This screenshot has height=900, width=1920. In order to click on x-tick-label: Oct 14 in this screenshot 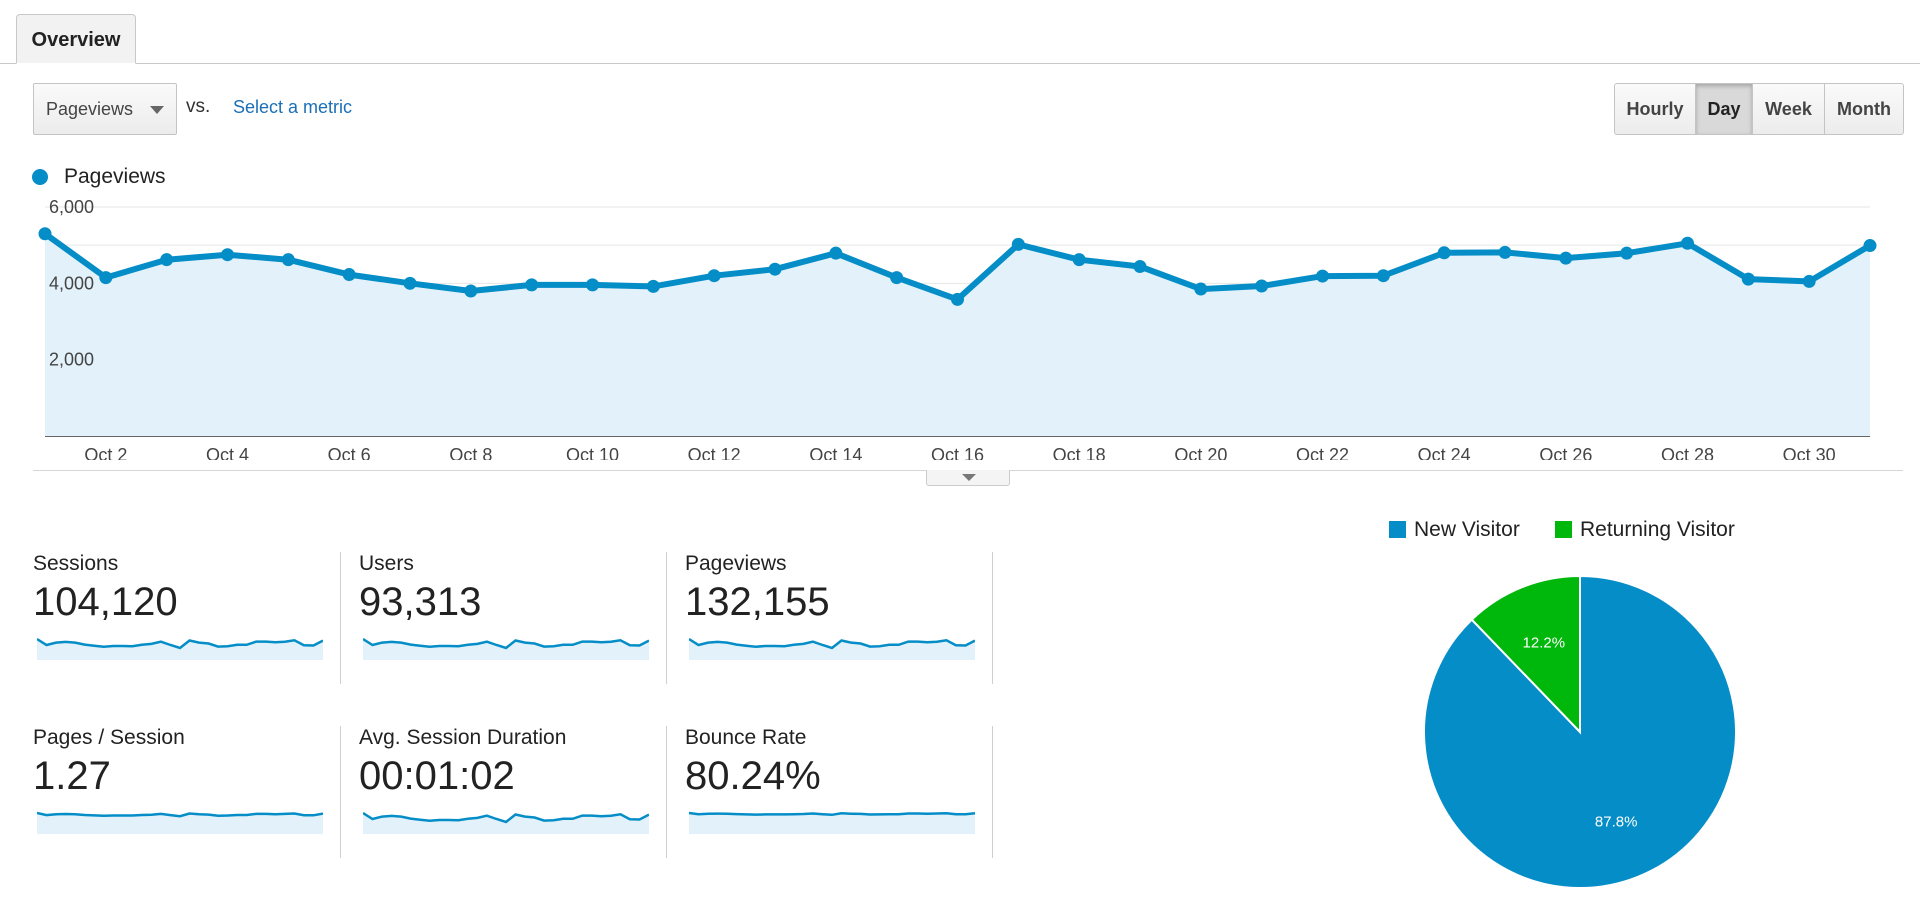, I will do `click(835, 452)`.